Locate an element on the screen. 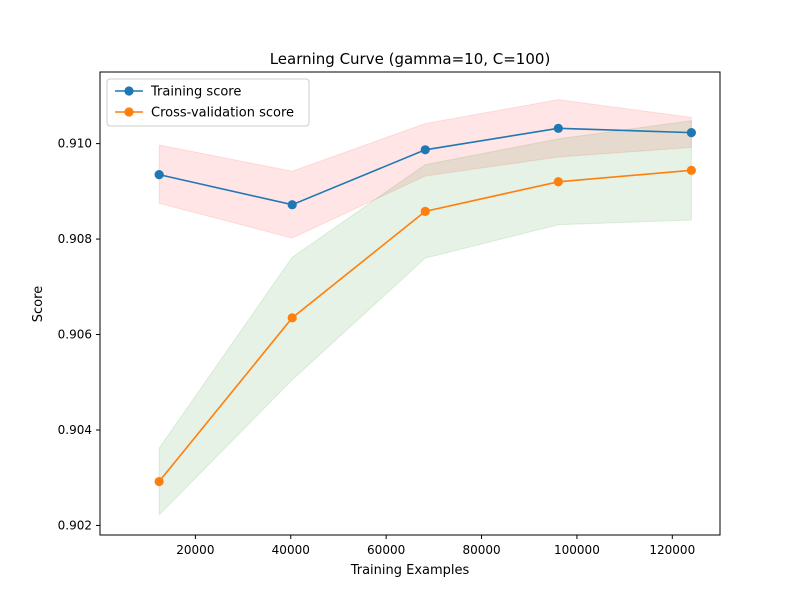 The image size is (800, 600). legend: Training score Cross-validation score is located at coordinates (208, 102).